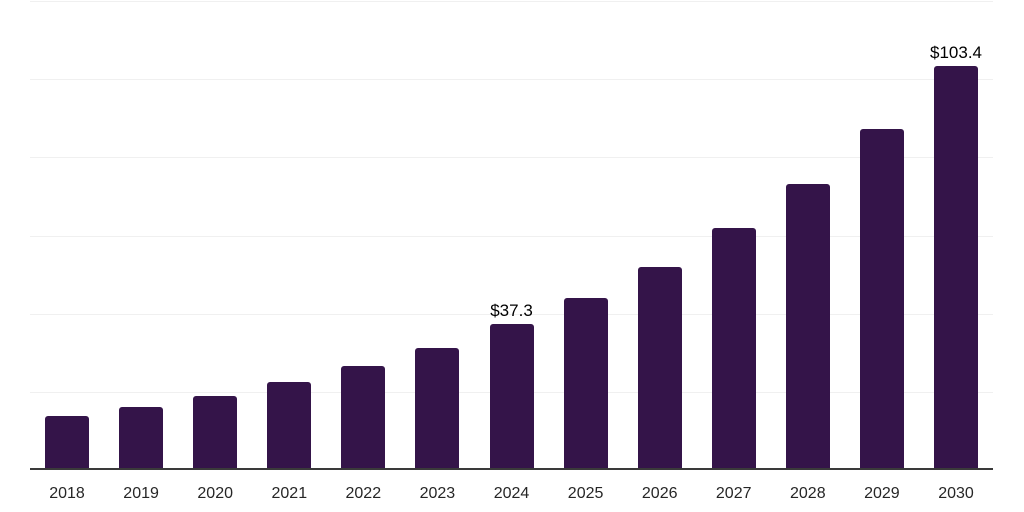 The width and height of the screenshot is (1024, 512). I want to click on bar-2021, so click(289, 426).